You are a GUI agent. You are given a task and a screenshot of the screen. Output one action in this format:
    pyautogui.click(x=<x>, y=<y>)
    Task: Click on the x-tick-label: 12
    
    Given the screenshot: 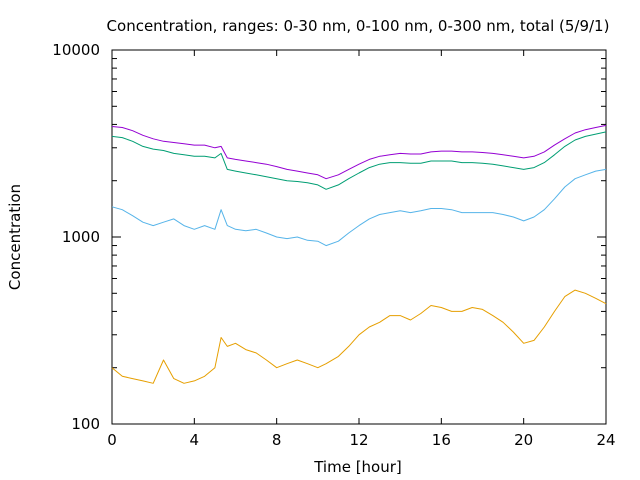 What is the action you would take?
    pyautogui.click(x=358, y=440)
    